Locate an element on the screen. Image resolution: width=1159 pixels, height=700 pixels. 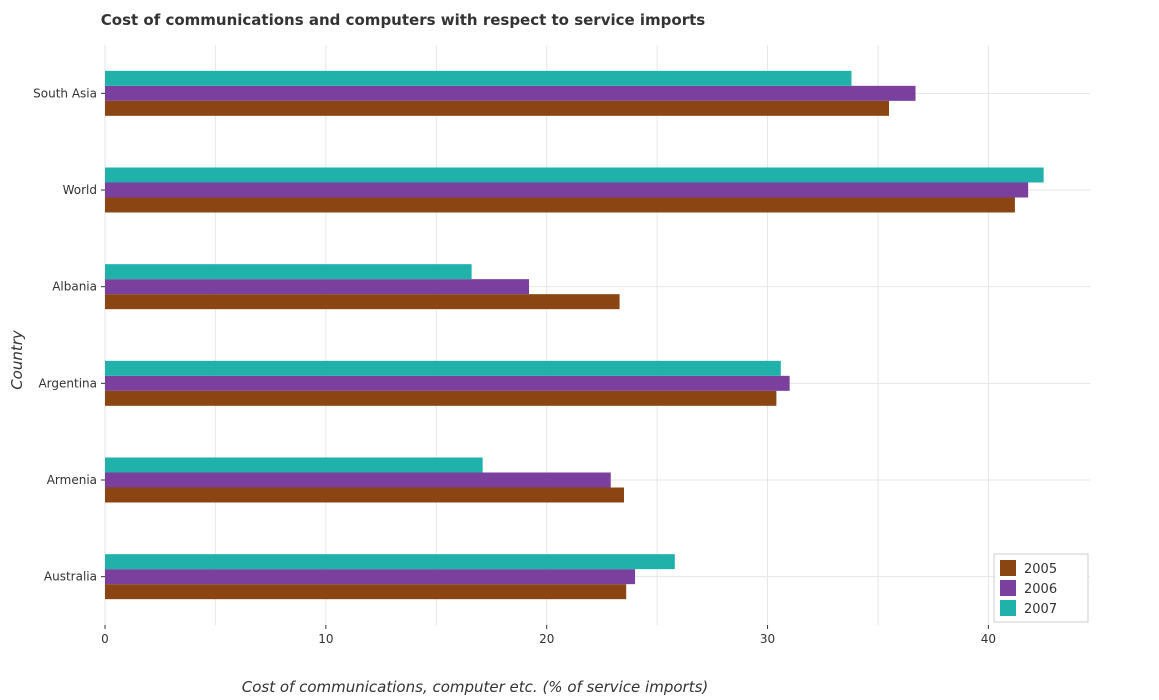
y-tick-label: Armenia is located at coordinates (72, 480).